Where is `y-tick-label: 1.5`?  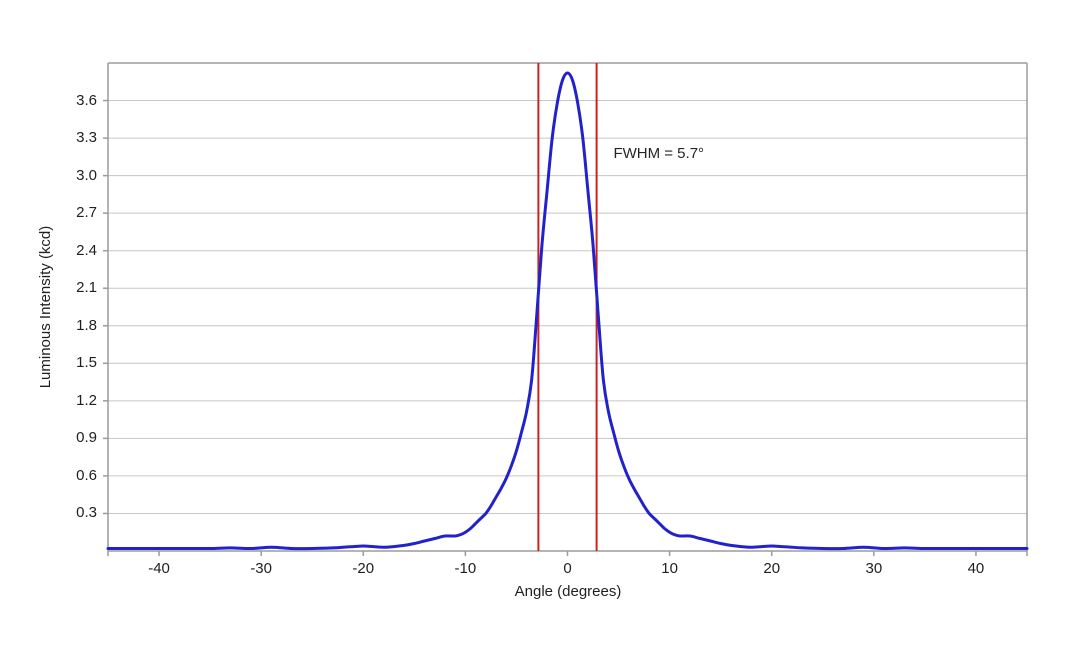 y-tick-label: 1.5 is located at coordinates (86, 363).